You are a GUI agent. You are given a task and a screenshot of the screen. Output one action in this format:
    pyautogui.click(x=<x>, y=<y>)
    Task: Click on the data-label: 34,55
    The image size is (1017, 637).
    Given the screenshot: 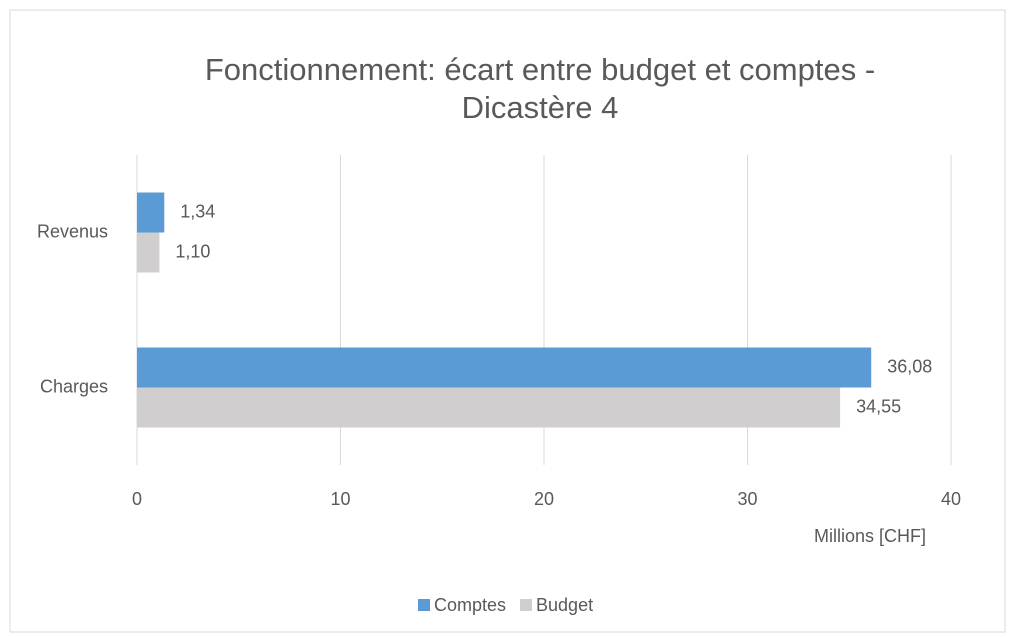 What is the action you would take?
    pyautogui.click(x=878, y=406)
    